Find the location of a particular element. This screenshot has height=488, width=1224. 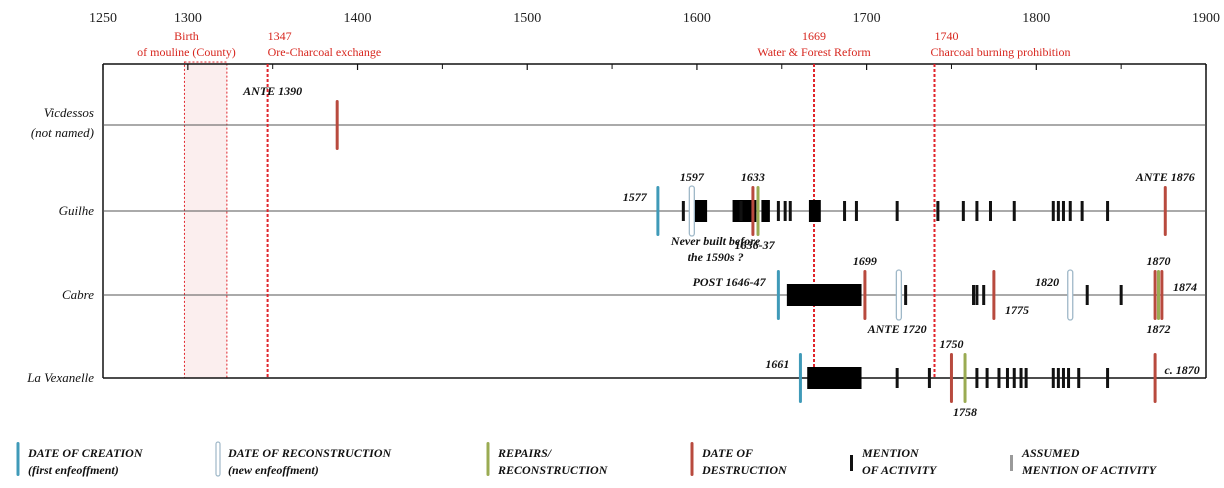

site-annotation: 1870 is located at coordinates (1158, 261).